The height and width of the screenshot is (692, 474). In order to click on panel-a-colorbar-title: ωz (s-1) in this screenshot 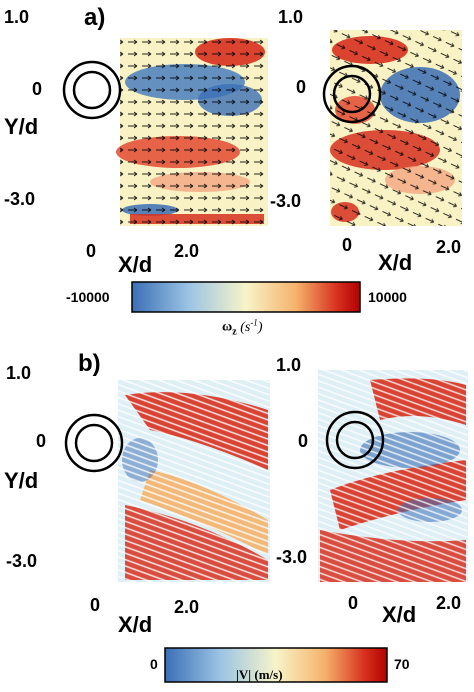, I will do `click(242, 327)`.